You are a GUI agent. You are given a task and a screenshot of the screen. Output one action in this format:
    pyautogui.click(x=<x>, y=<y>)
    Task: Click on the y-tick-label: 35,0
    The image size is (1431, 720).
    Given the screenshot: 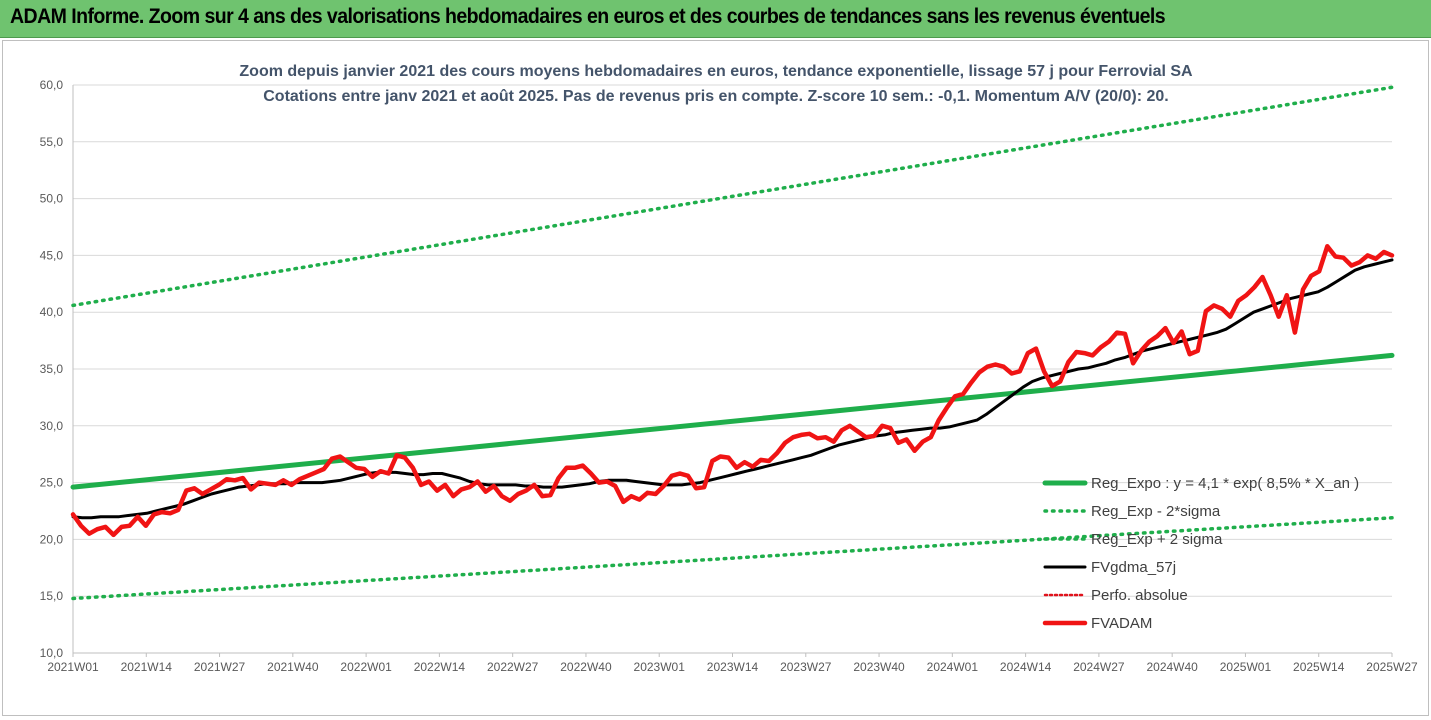 What is the action you would take?
    pyautogui.click(x=52, y=369)
    